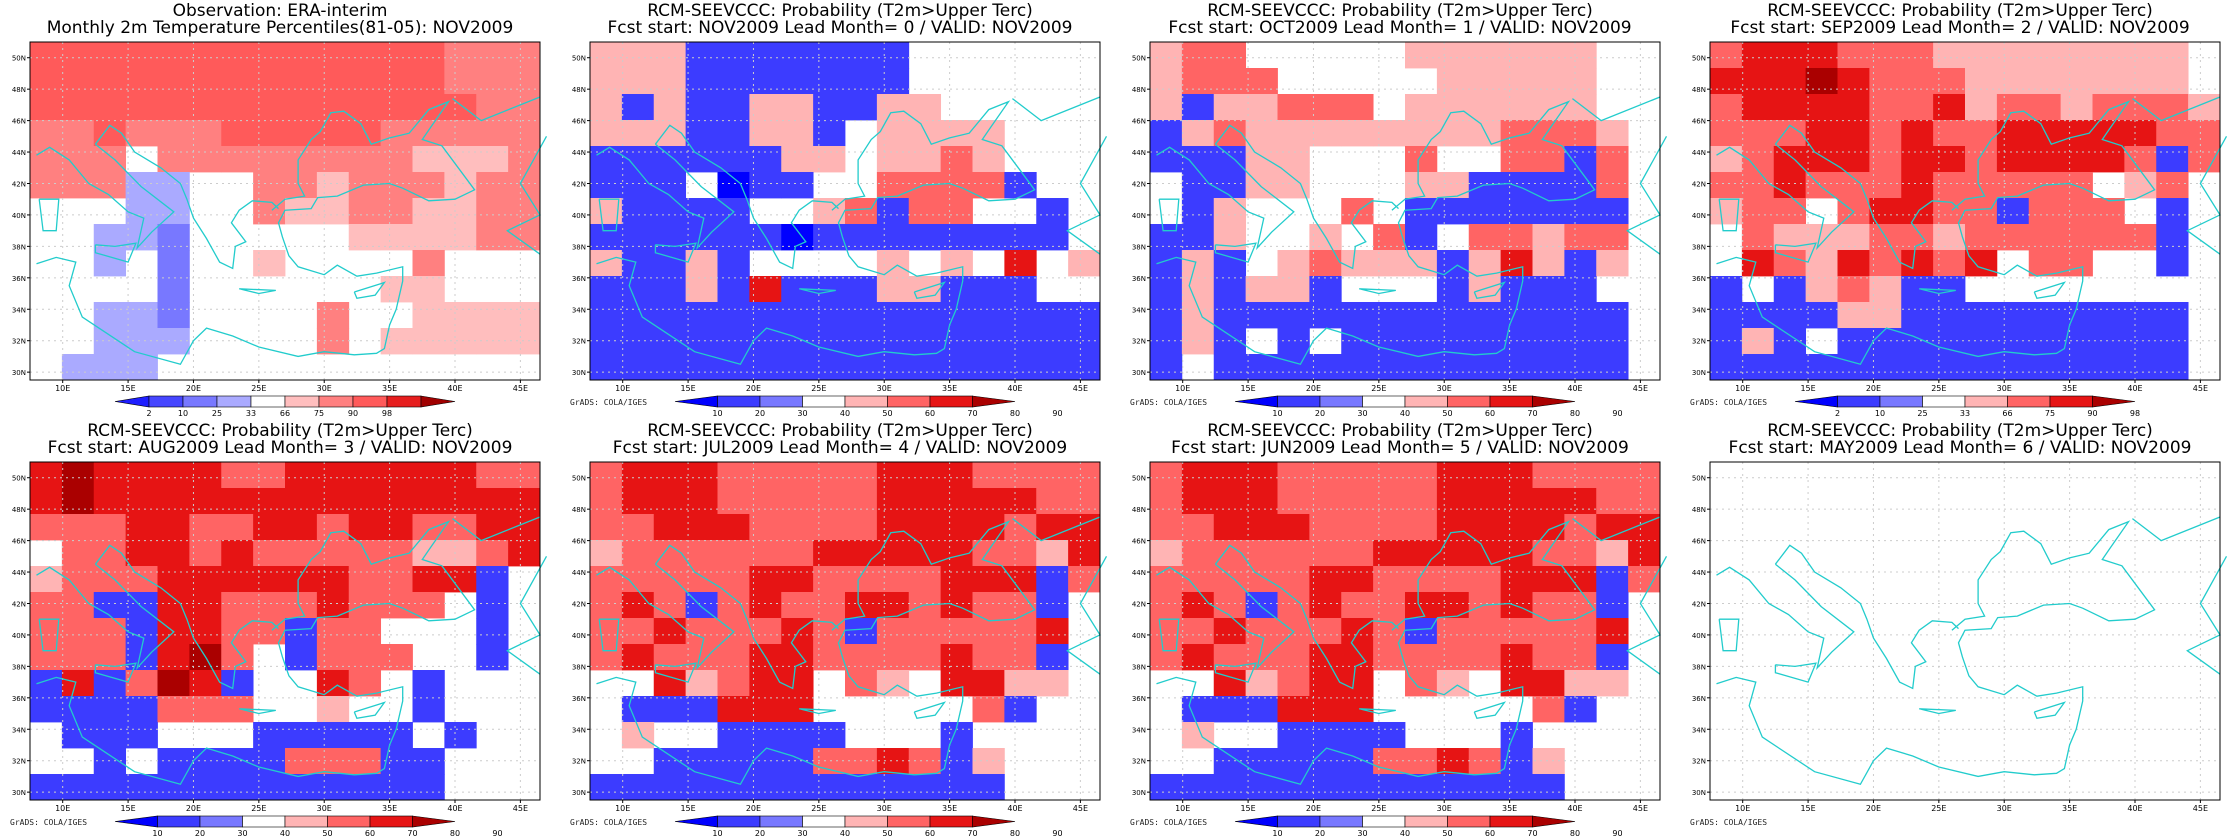 The height and width of the screenshot is (840, 2240). I want to click on lat-tick-label: 44N, so click(579, 153).